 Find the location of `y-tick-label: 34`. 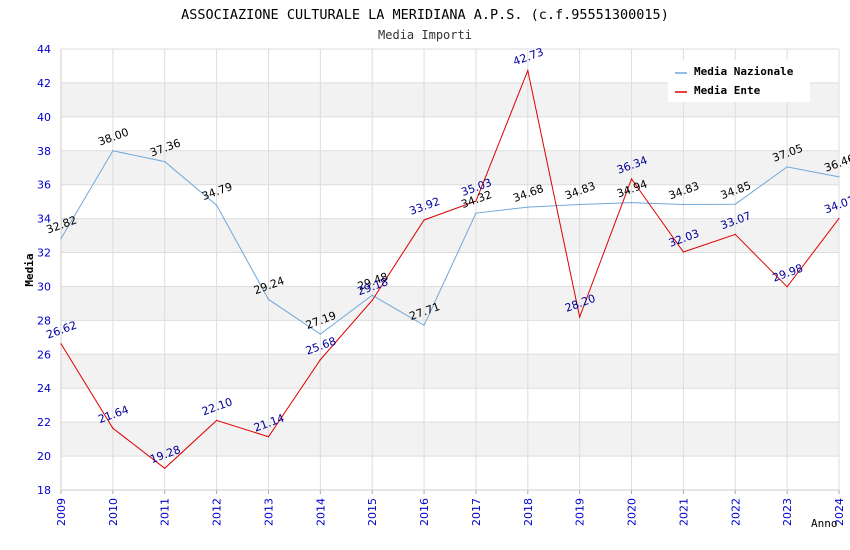

y-tick-label: 34 is located at coordinates (44, 219).